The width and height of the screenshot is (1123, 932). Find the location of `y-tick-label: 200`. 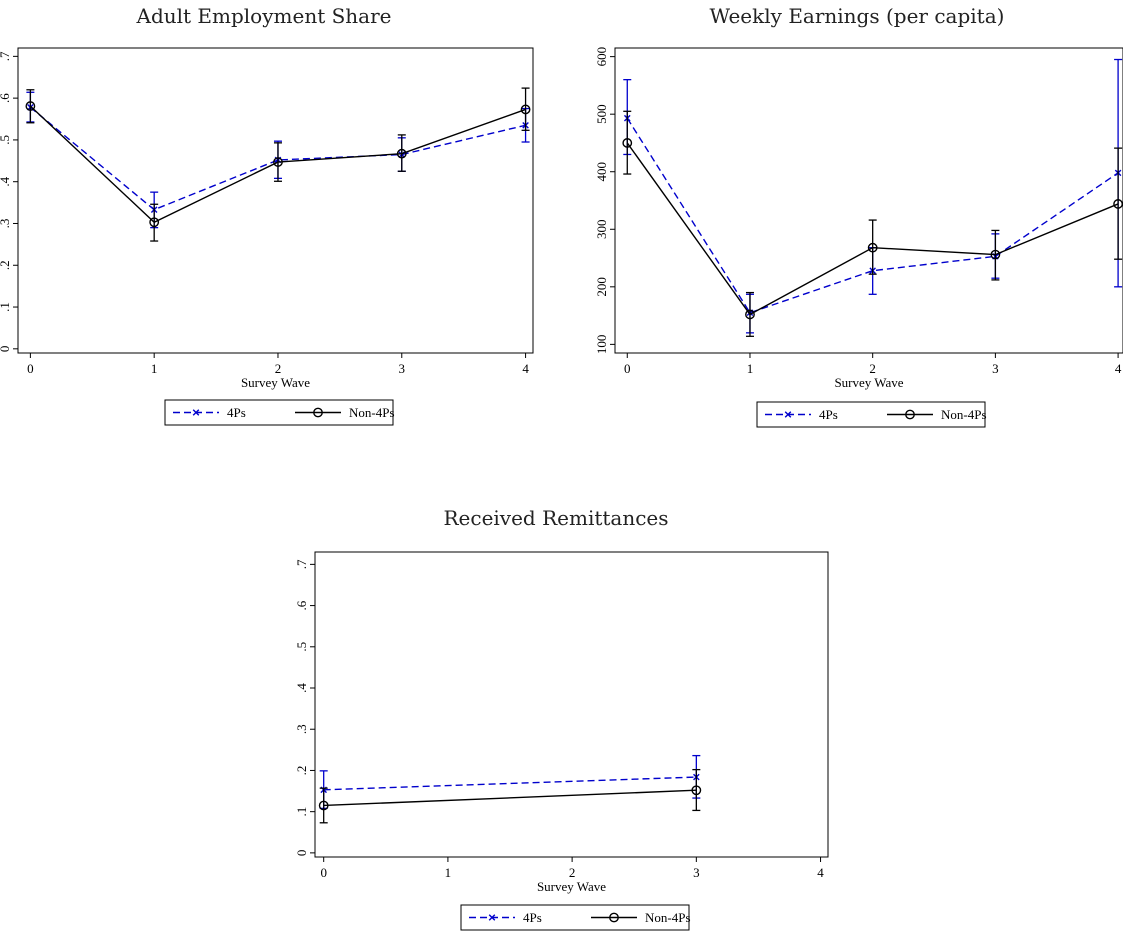

y-tick-label: 200 is located at coordinates (601, 287).